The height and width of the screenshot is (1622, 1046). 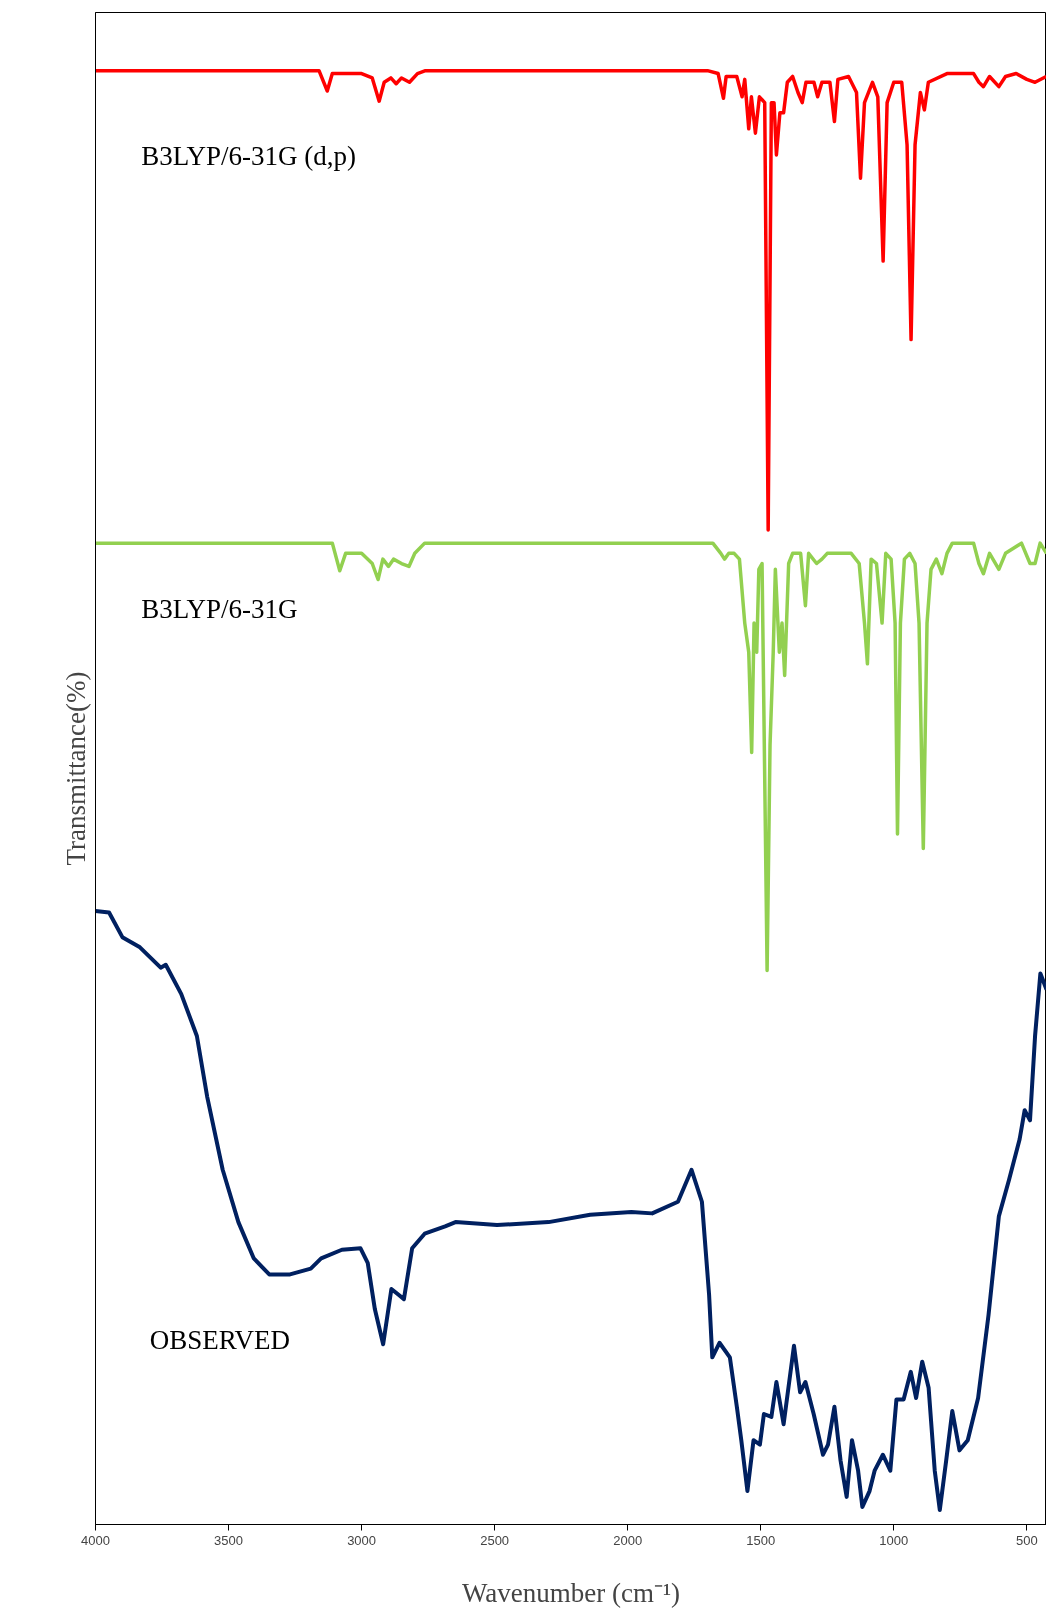 What do you see at coordinates (75, 768) in the screenshot?
I see `y-axis-title: Transmittance(%)` at bounding box center [75, 768].